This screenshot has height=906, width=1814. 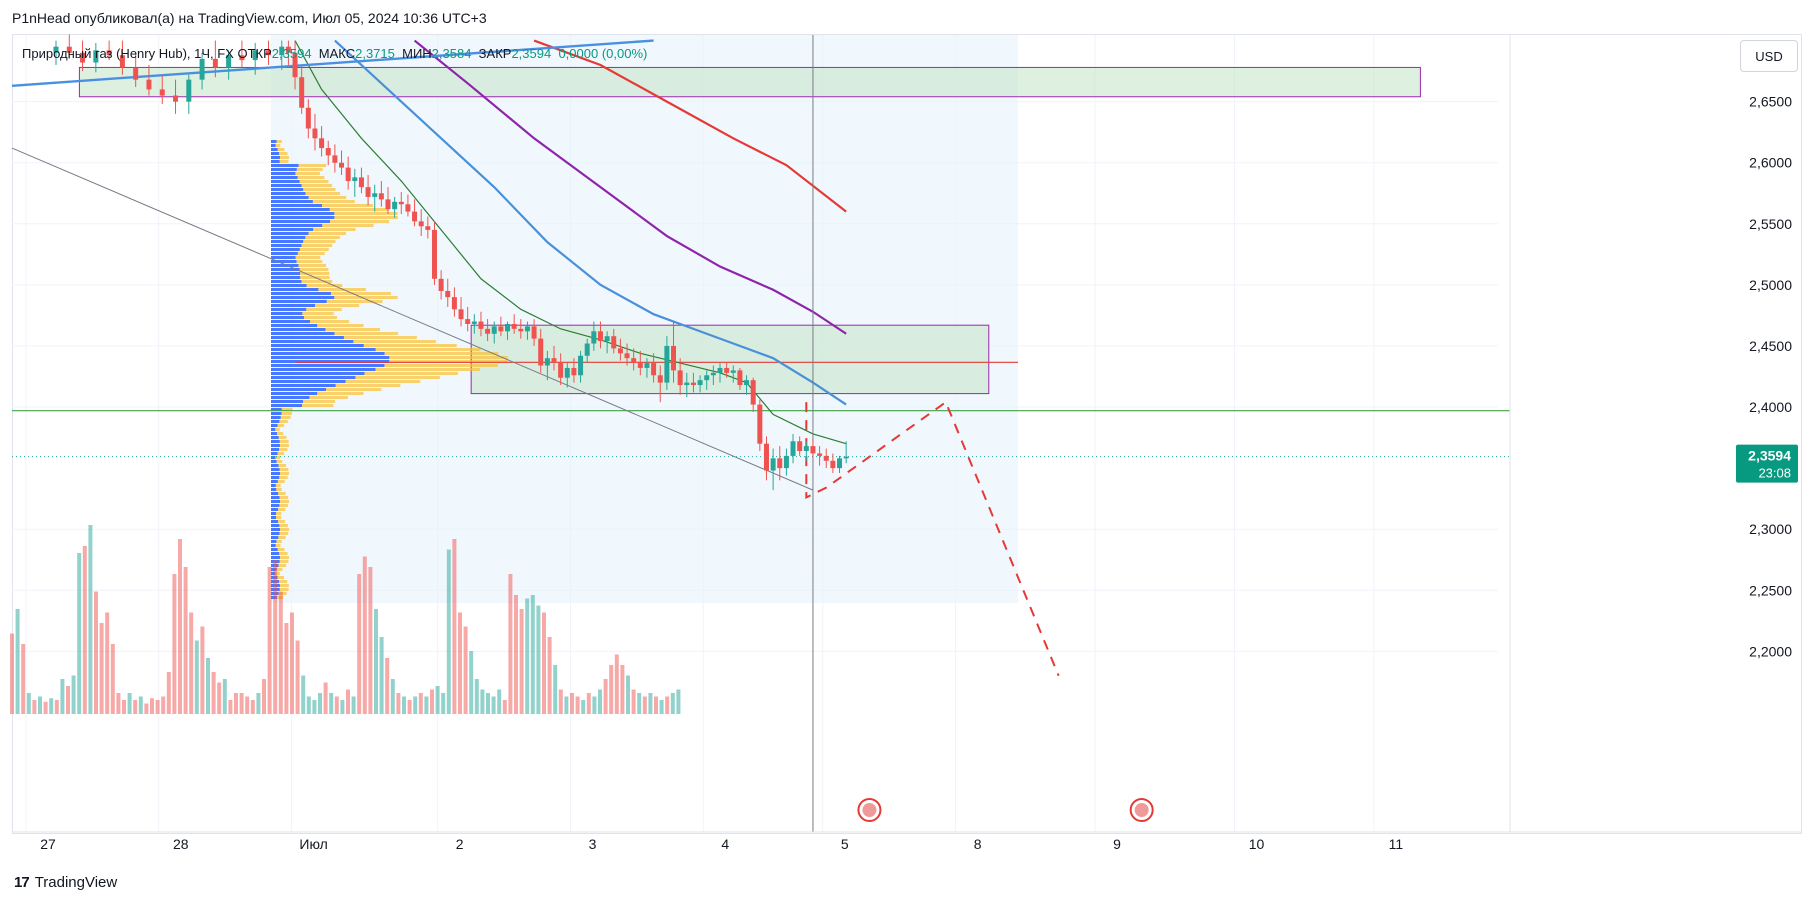 I want to click on moving-average-ma200, so click(x=690, y=126).